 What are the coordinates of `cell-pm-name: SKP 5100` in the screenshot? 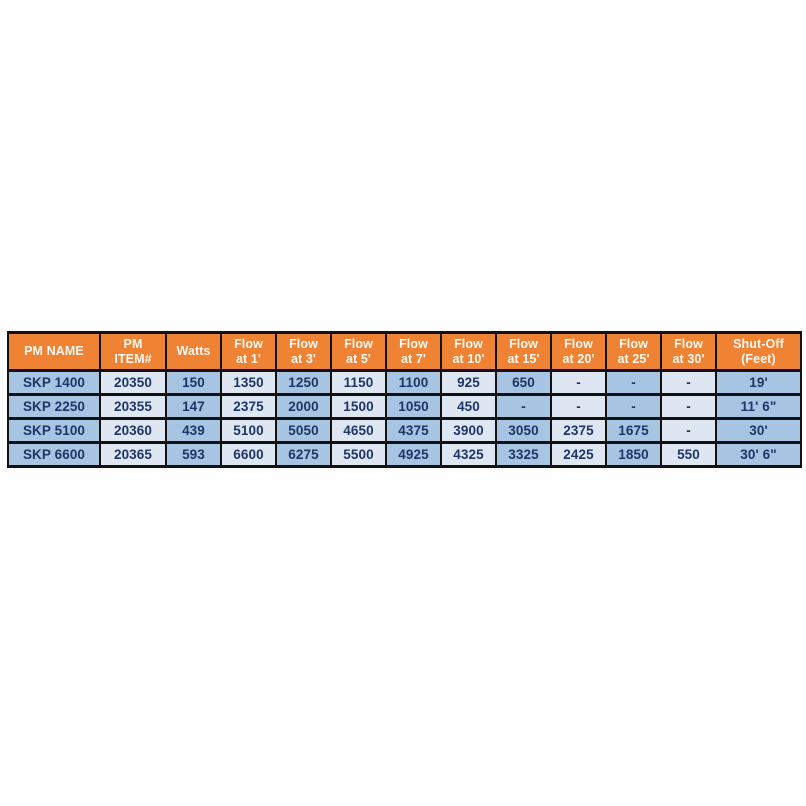 It's located at (54, 430).